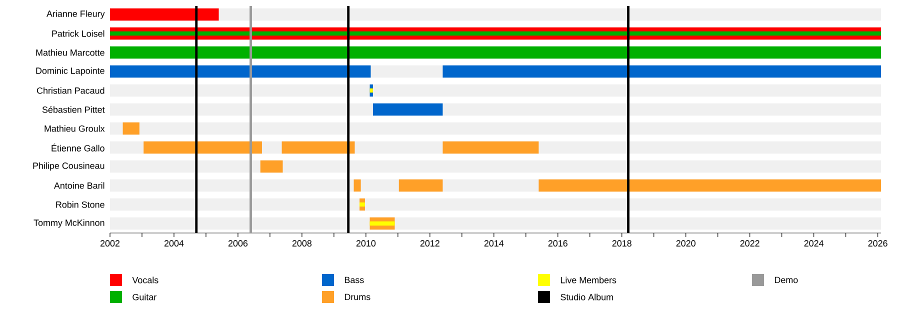  What do you see at coordinates (588, 280) in the screenshot?
I see `legend-label: Live Members` at bounding box center [588, 280].